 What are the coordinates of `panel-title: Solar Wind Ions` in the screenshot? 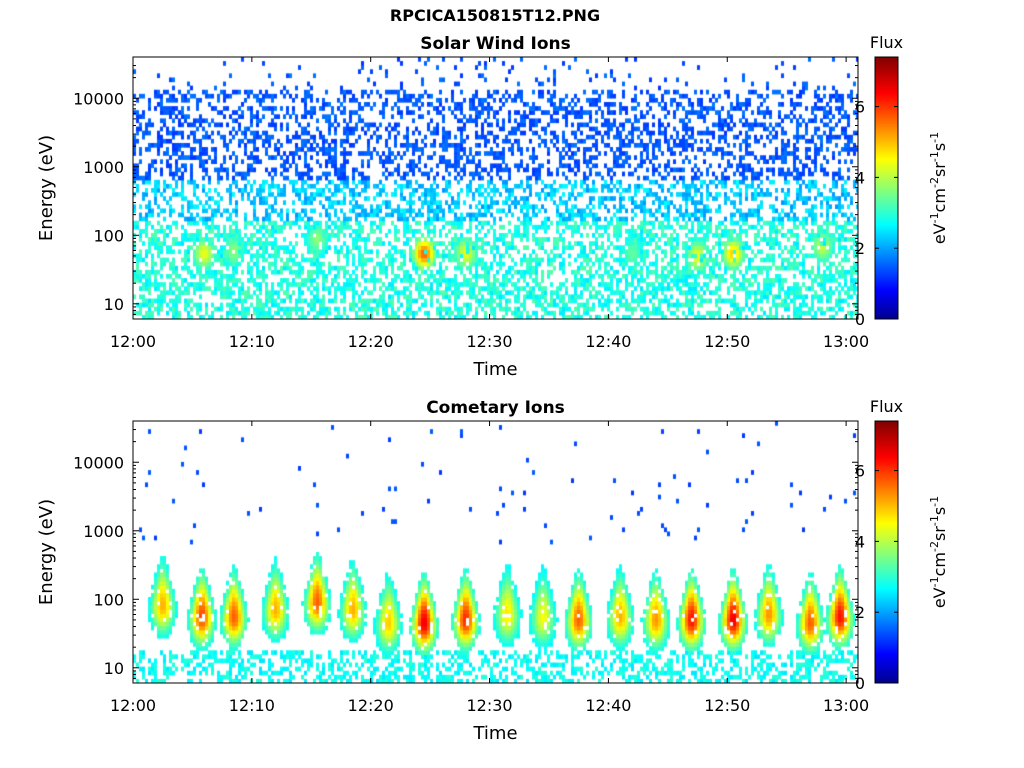 It's located at (495, 44).